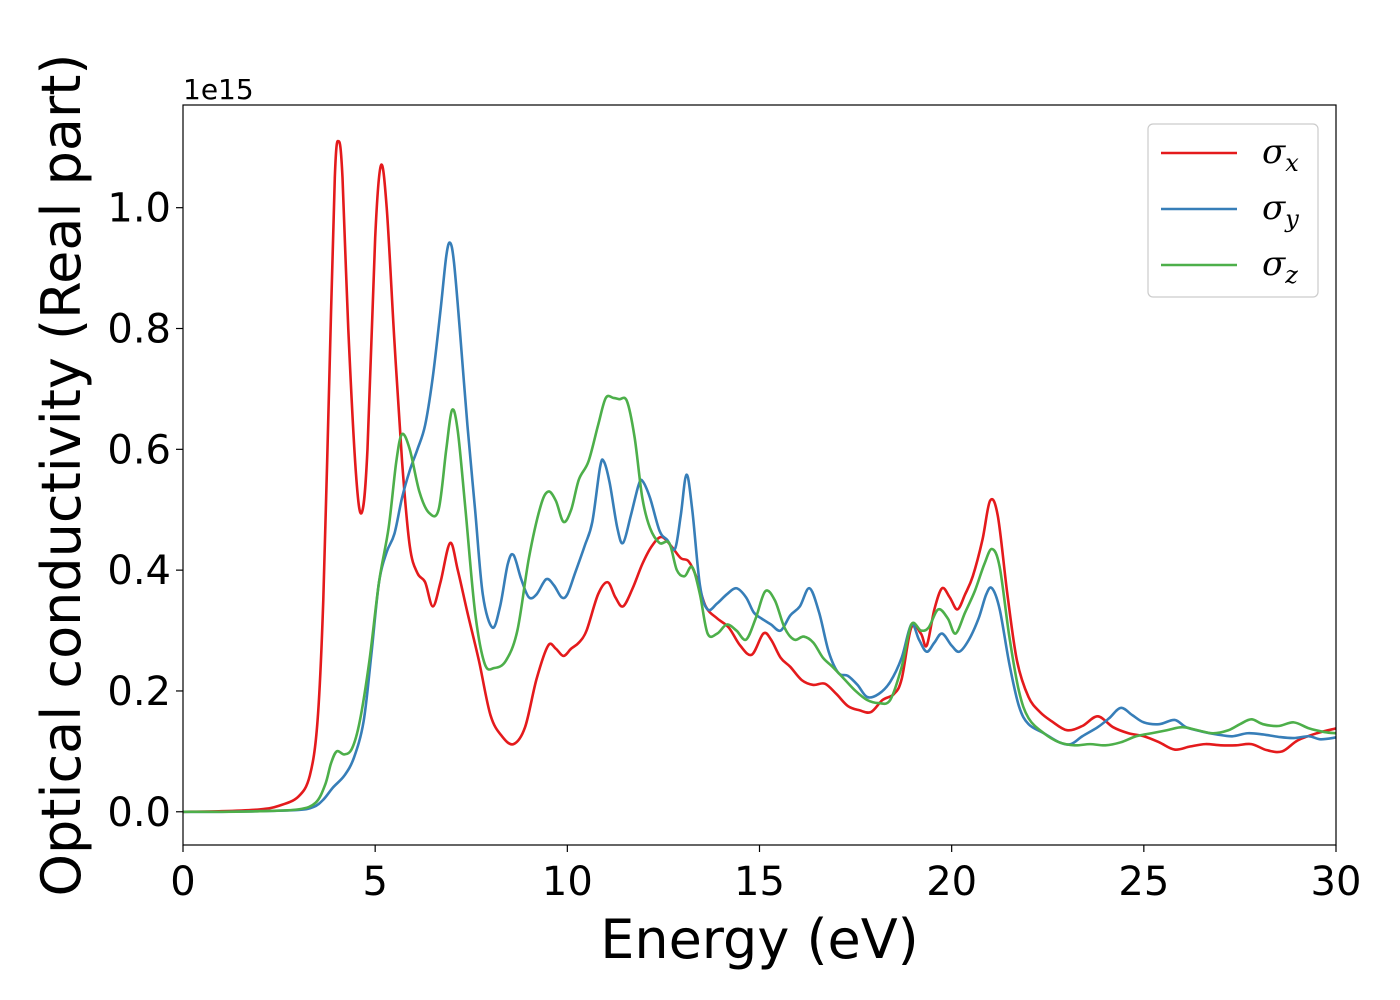  Describe the element at coordinates (139, 692) in the screenshot. I see `y-tick-label: 0.2` at that location.